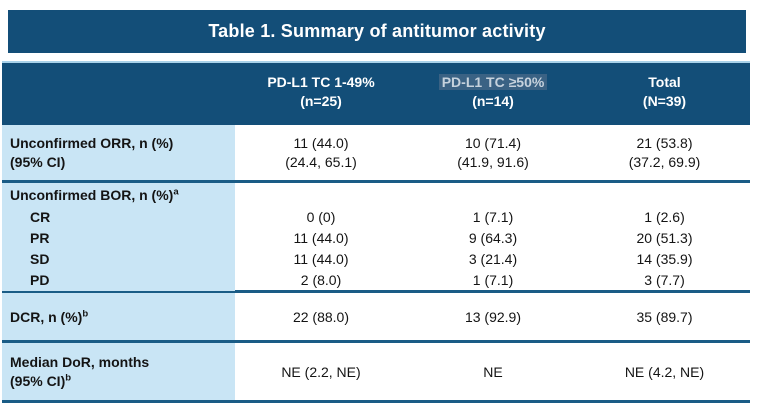 The image size is (762, 411). I want to click on cell-value: 9 (64.3), so click(493, 238).